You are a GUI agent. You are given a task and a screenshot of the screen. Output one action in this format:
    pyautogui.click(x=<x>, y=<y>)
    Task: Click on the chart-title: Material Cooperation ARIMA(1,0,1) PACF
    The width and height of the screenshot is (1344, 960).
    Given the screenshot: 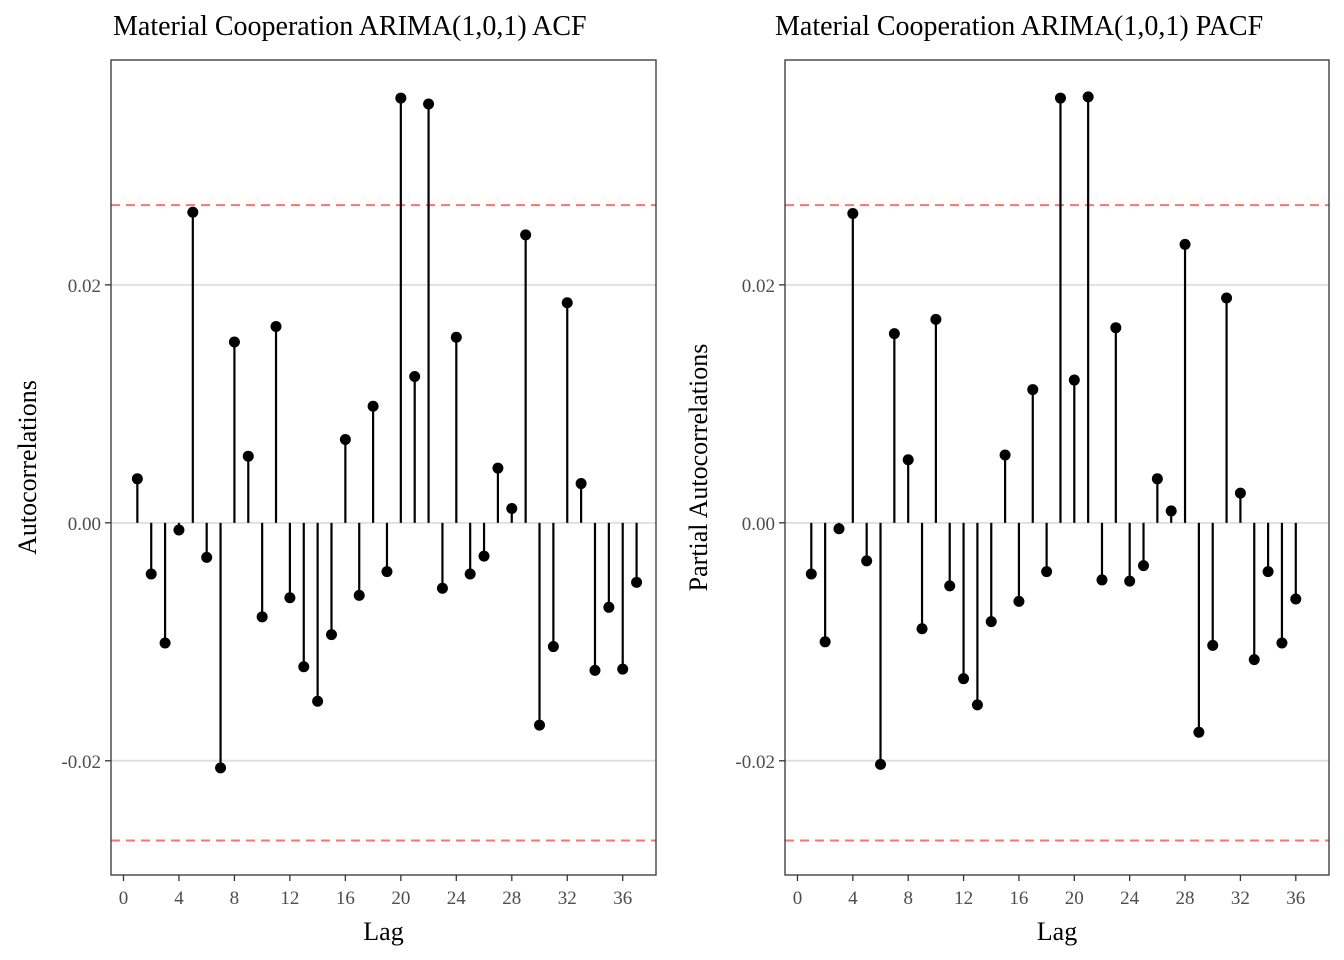 What is the action you would take?
    pyautogui.click(x=1019, y=26)
    